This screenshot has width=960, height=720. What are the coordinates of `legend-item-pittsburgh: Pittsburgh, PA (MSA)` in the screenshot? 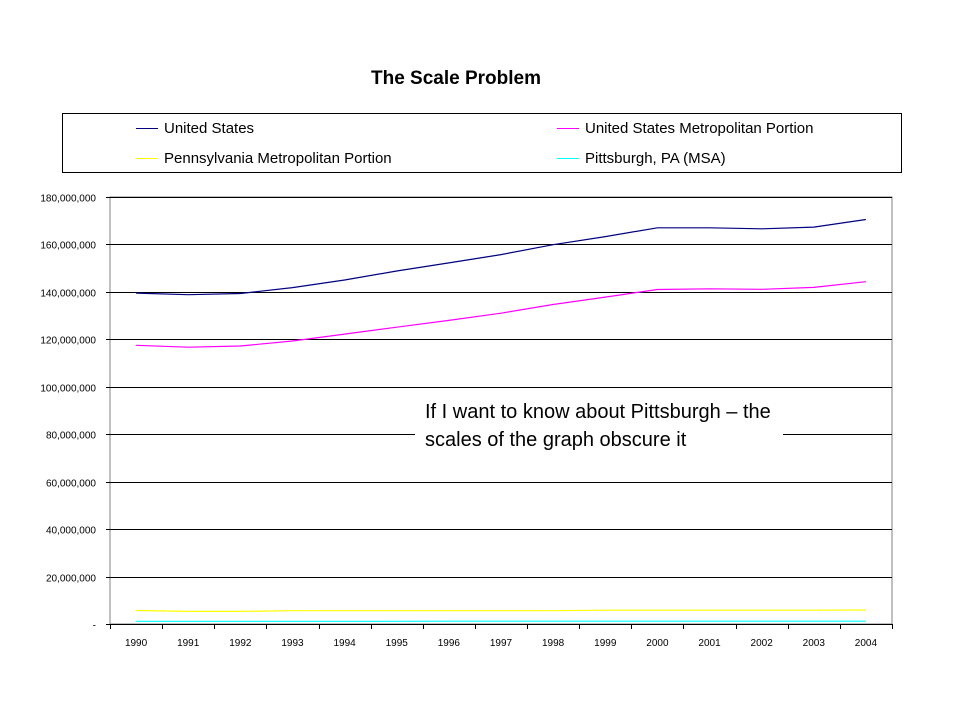 It's located at (641, 158).